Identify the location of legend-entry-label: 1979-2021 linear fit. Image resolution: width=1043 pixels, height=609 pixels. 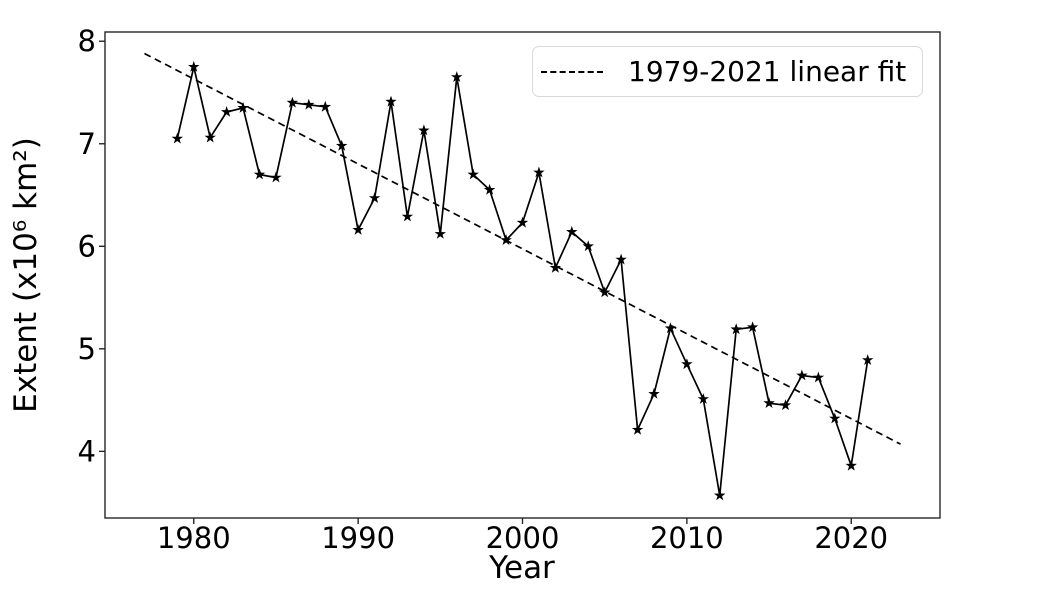
(767, 71).